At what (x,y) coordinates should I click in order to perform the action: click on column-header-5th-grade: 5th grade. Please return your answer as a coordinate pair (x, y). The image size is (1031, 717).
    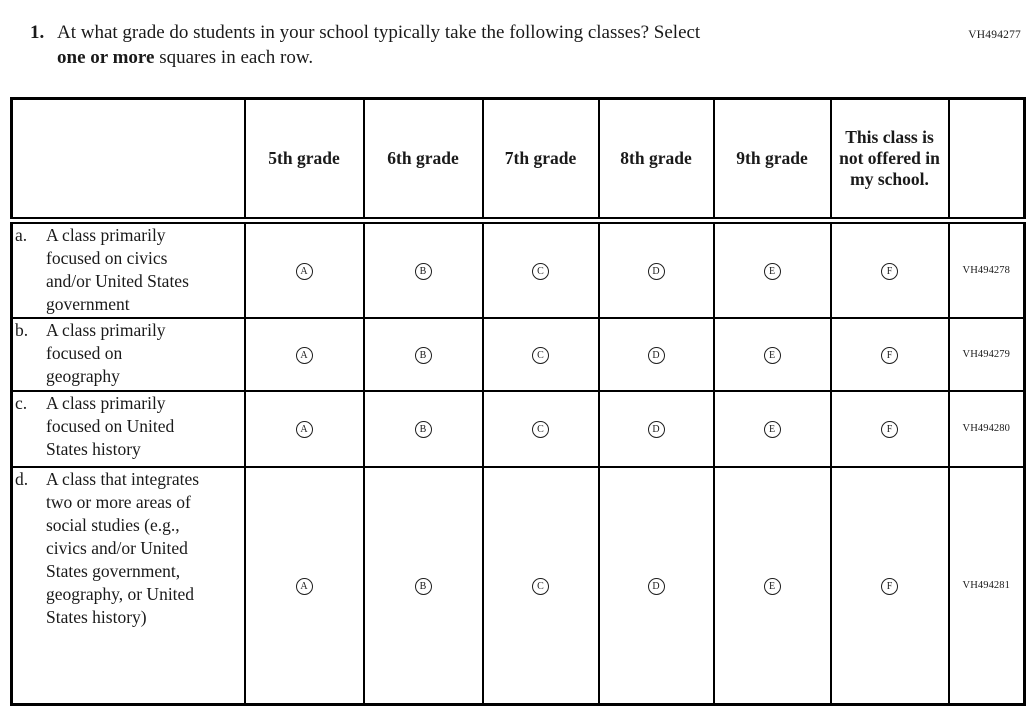
    Looking at the image, I should click on (304, 160).